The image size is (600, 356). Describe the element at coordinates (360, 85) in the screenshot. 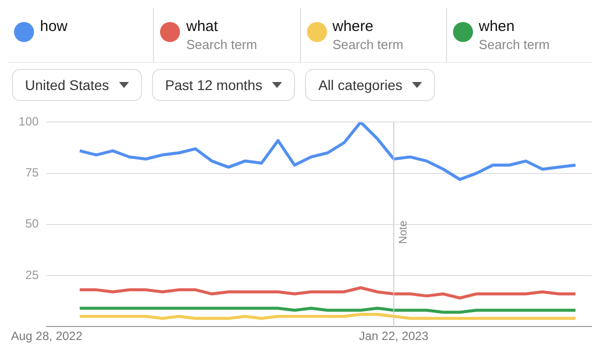

I see `text: All categories` at that location.